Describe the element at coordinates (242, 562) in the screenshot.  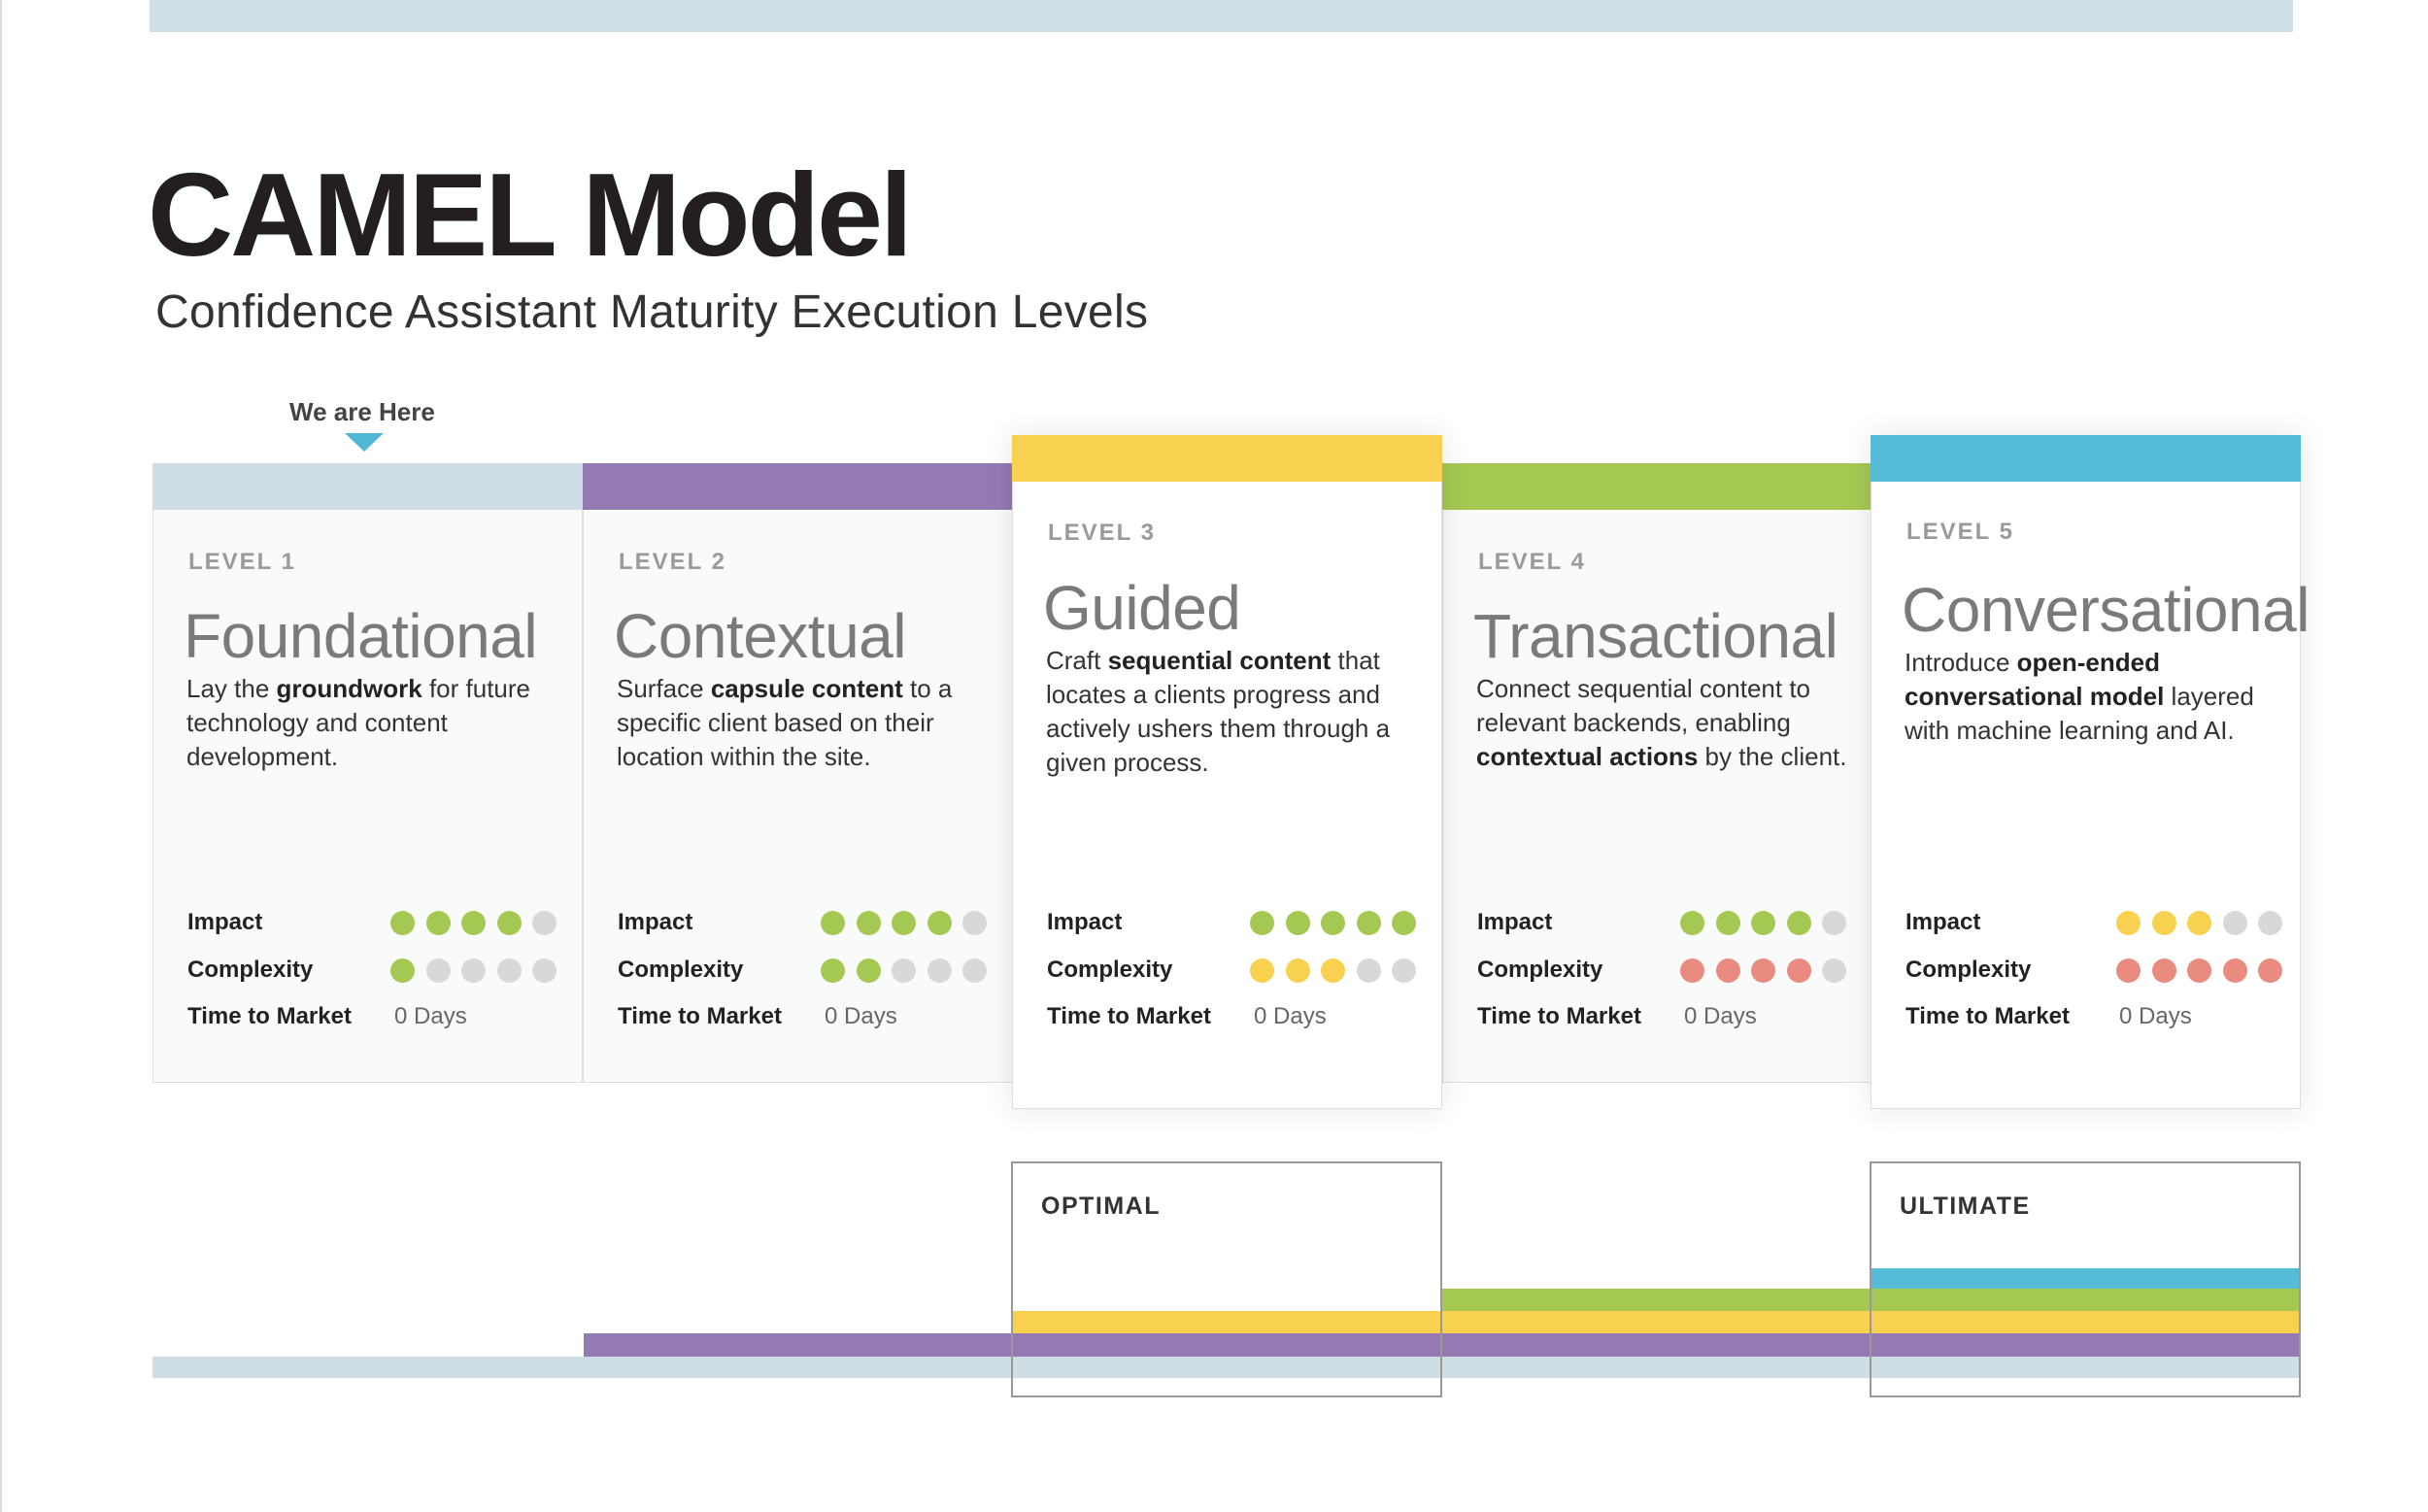
I see `level-label: LEVEL 1` at that location.